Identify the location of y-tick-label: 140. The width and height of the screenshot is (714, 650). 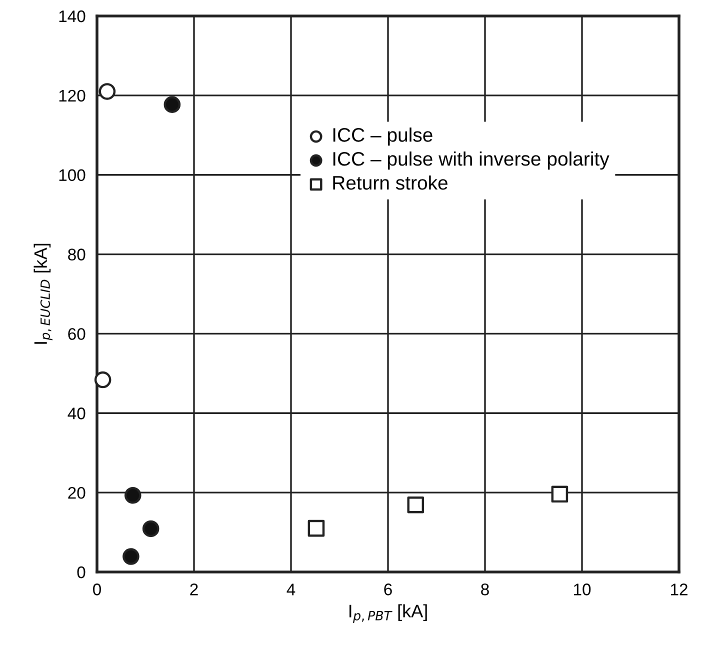
(72, 16).